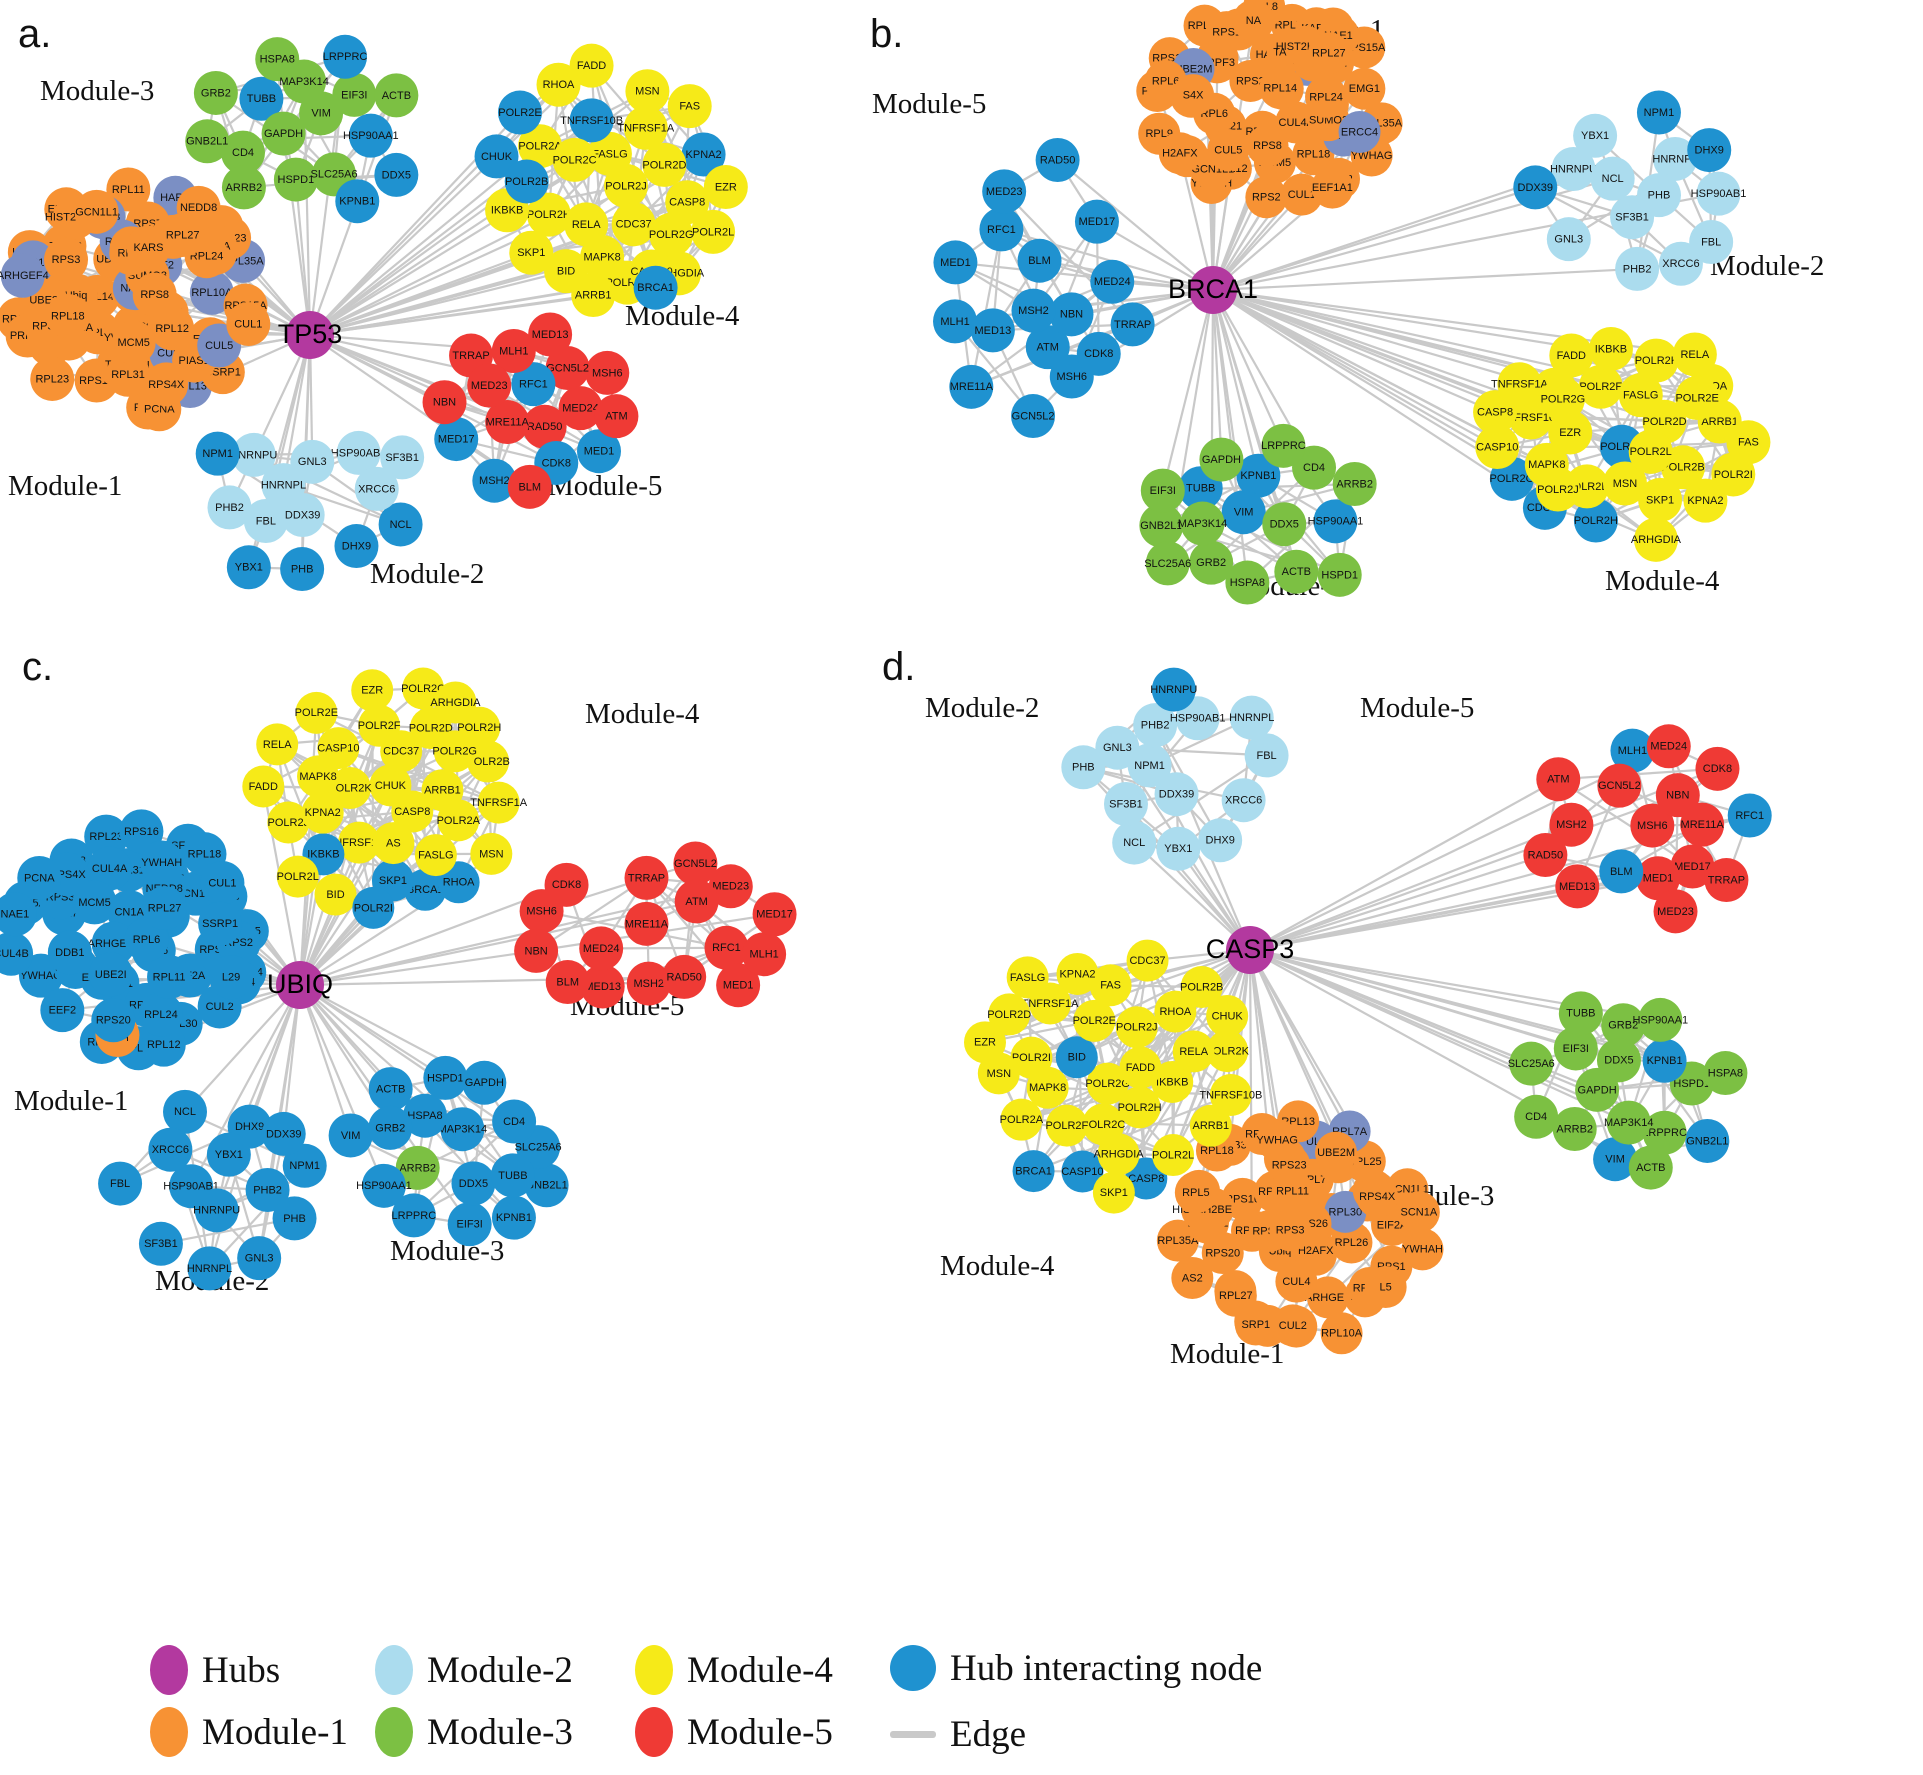  Describe the element at coordinates (955, 262) in the screenshot. I see `network-node: MED1` at that location.